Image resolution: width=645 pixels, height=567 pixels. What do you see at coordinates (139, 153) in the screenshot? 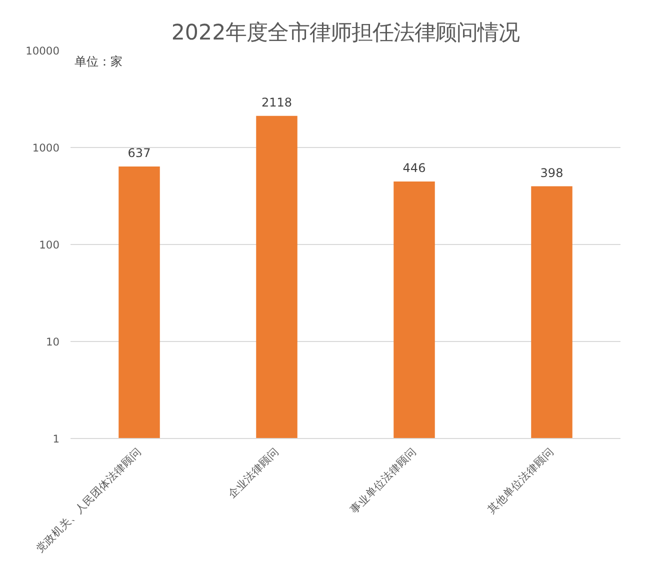
I see `data-label: 637` at bounding box center [139, 153].